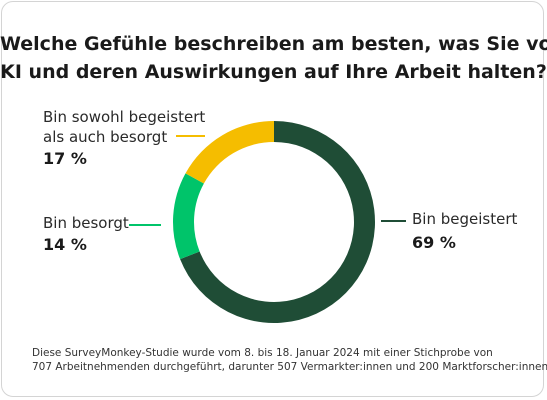 This screenshot has height=400, width=547. What do you see at coordinates (86, 234) in the screenshot?
I see `label-worried: Bin besorgt 14 %` at bounding box center [86, 234].